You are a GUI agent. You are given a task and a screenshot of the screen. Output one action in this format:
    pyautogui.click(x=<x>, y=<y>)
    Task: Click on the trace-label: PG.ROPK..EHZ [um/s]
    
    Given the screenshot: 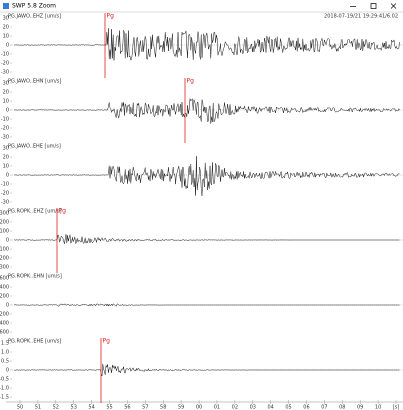 What is the action you would take?
    pyautogui.click(x=35, y=212)
    